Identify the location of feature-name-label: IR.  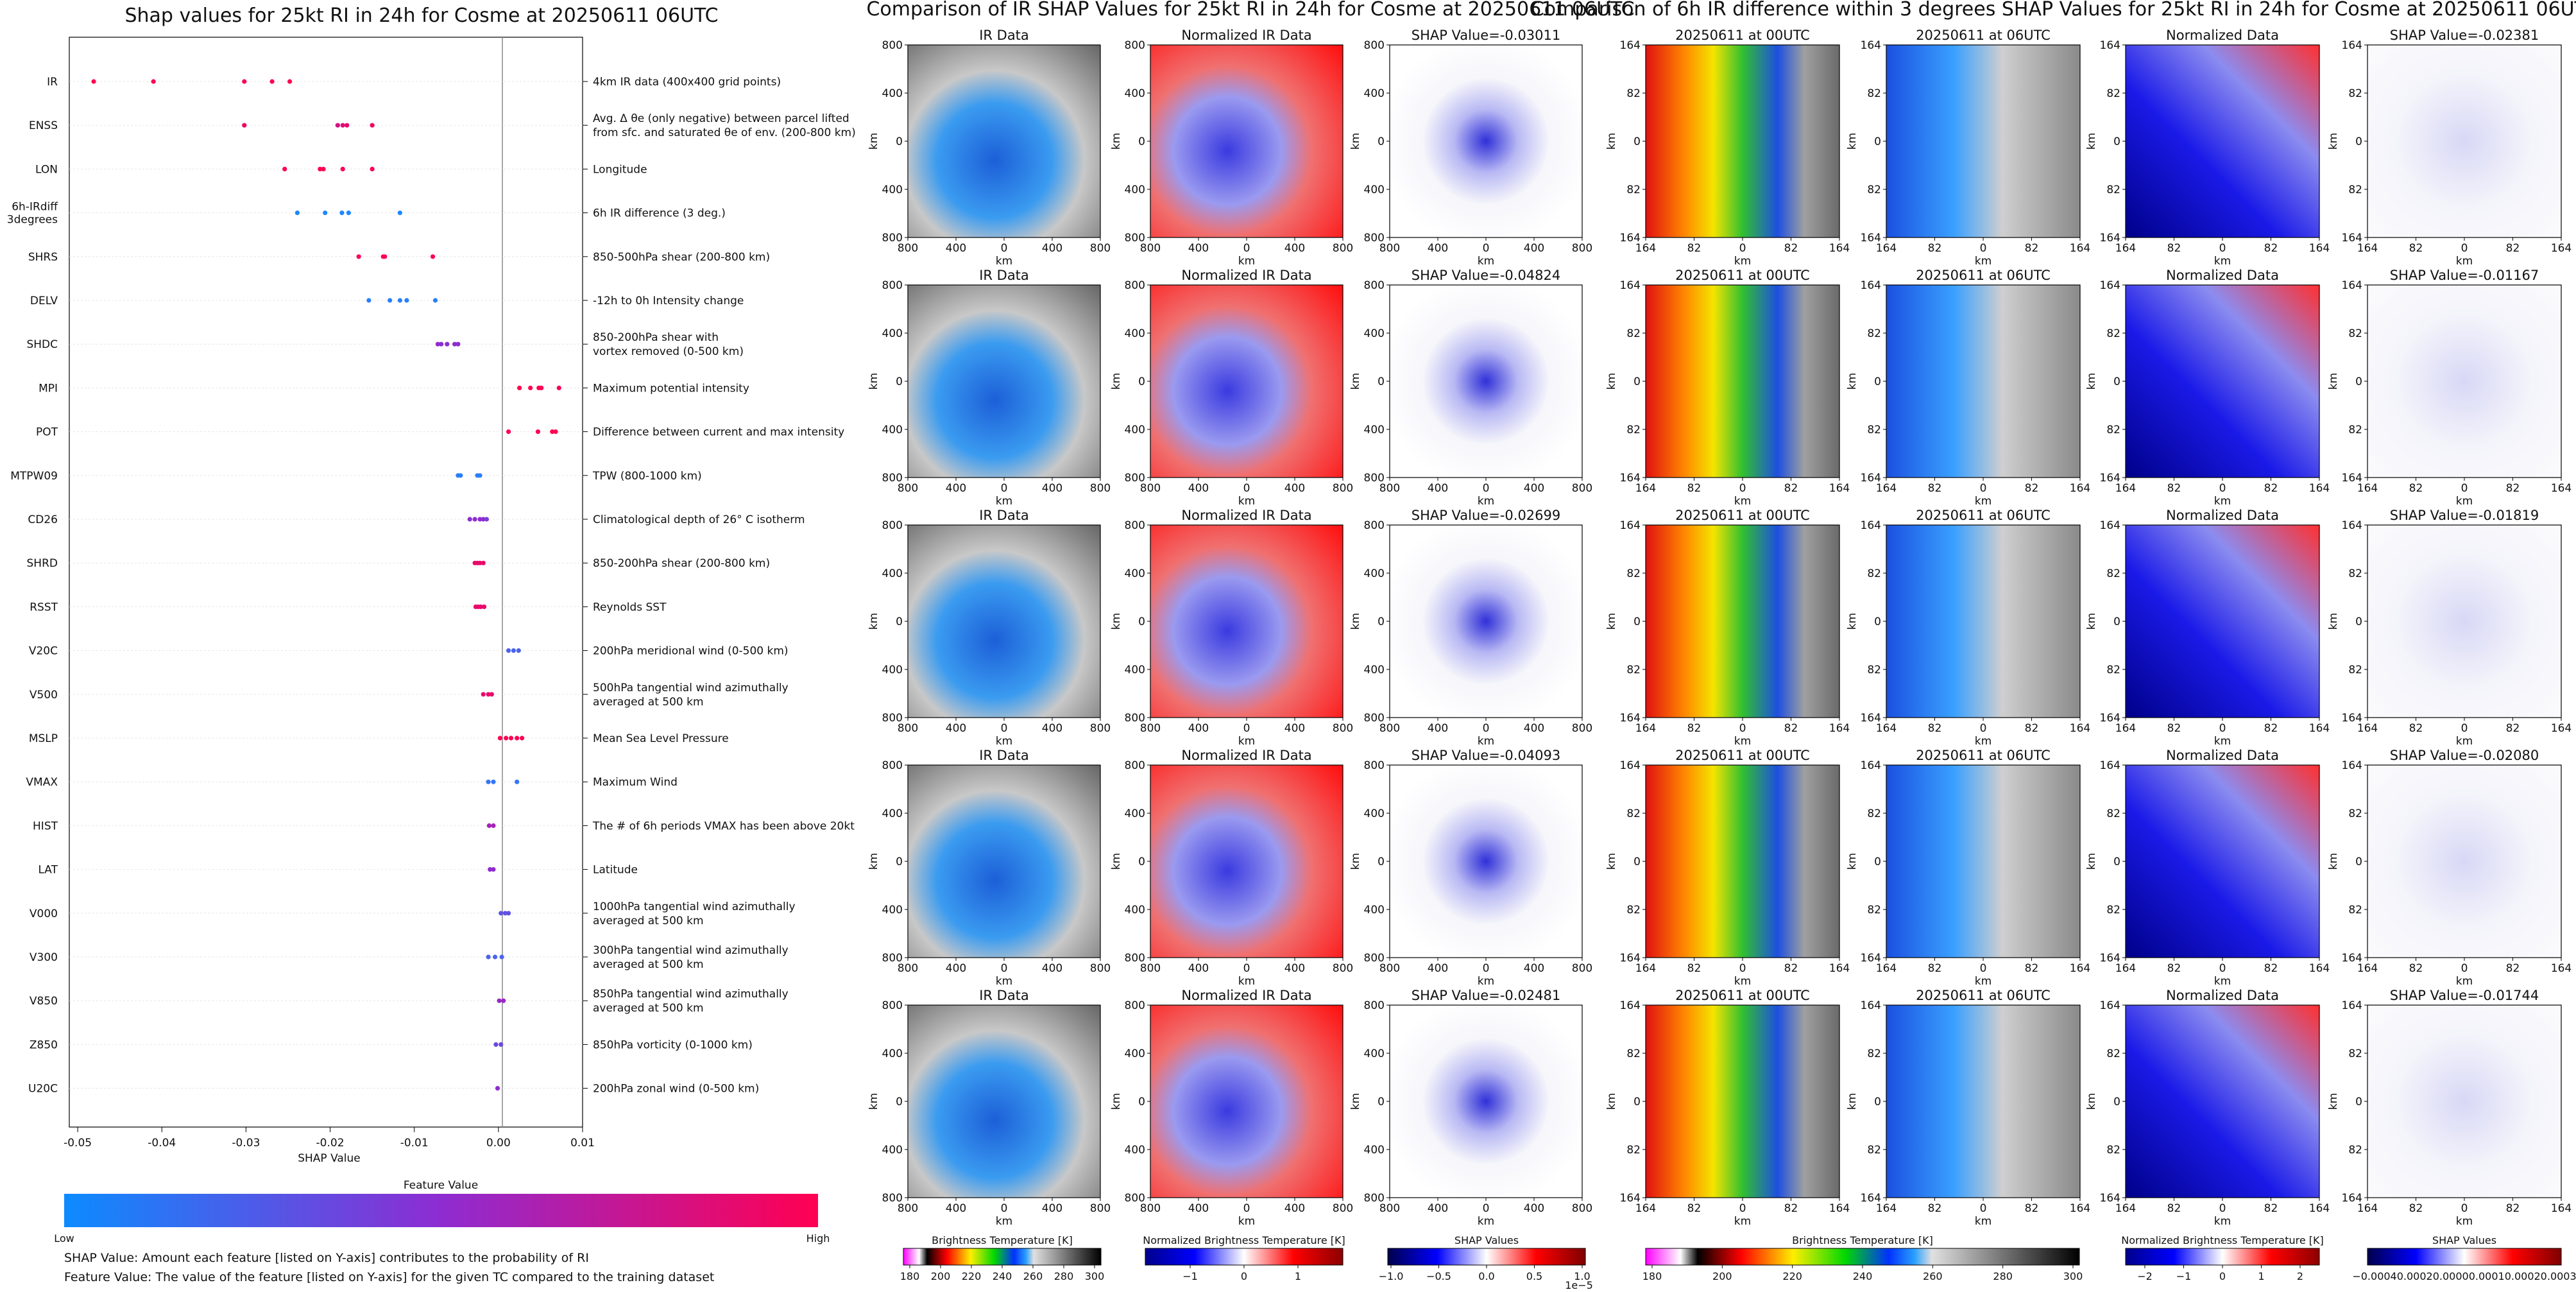
(53, 82).